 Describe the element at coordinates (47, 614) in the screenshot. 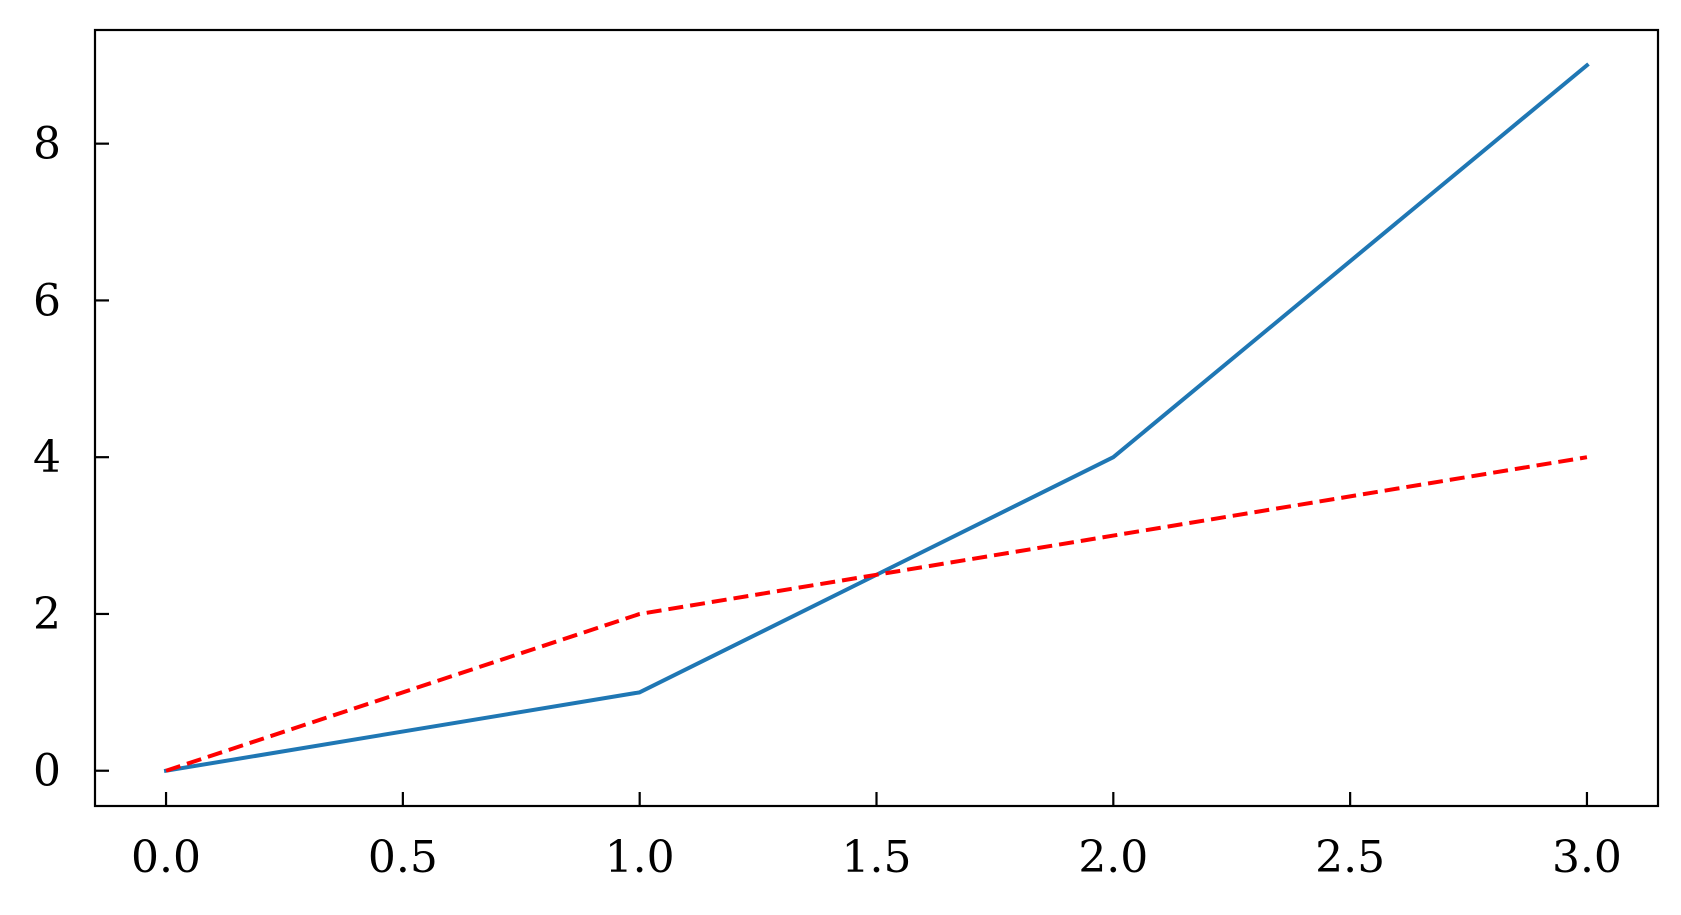

I see `y-tick-label: 2` at that location.